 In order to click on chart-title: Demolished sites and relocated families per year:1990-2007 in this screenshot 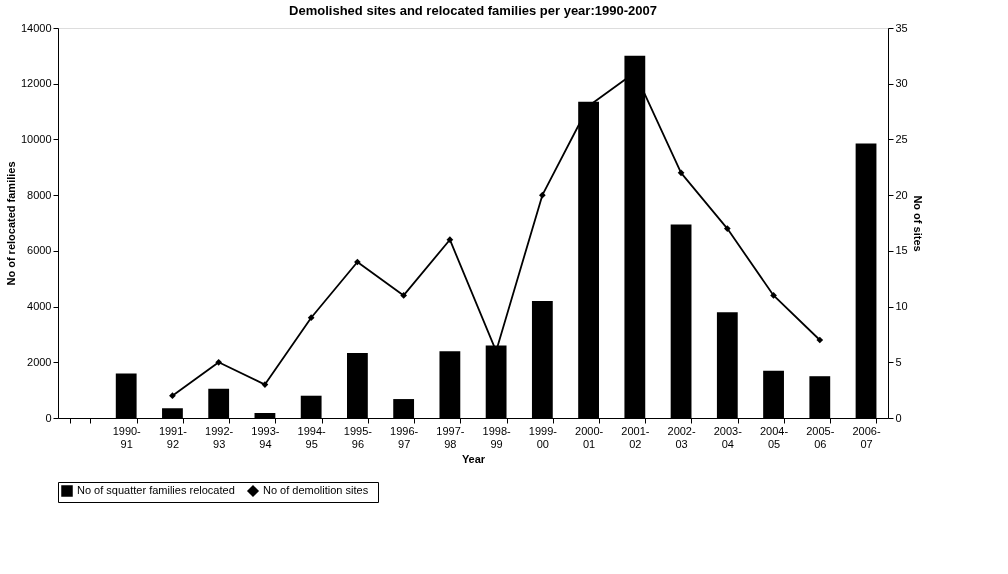, I will do `click(473, 10)`.